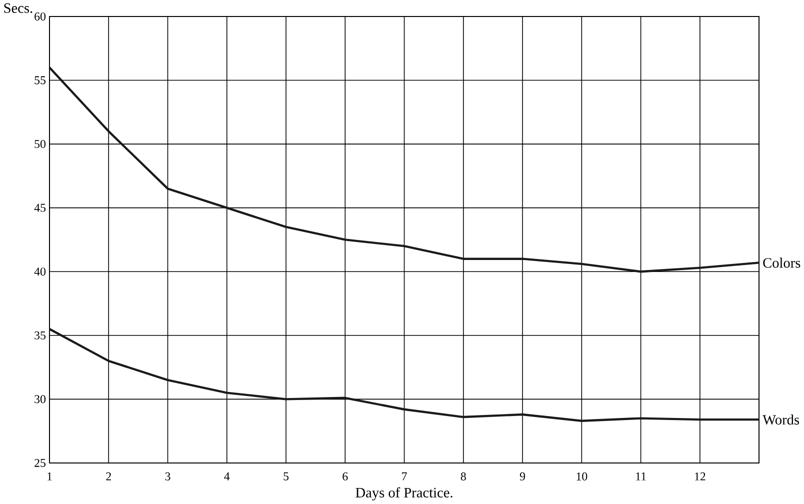 This screenshot has width=804, height=504. What do you see at coordinates (463, 476) in the screenshot?
I see `x-tick-label: 8` at bounding box center [463, 476].